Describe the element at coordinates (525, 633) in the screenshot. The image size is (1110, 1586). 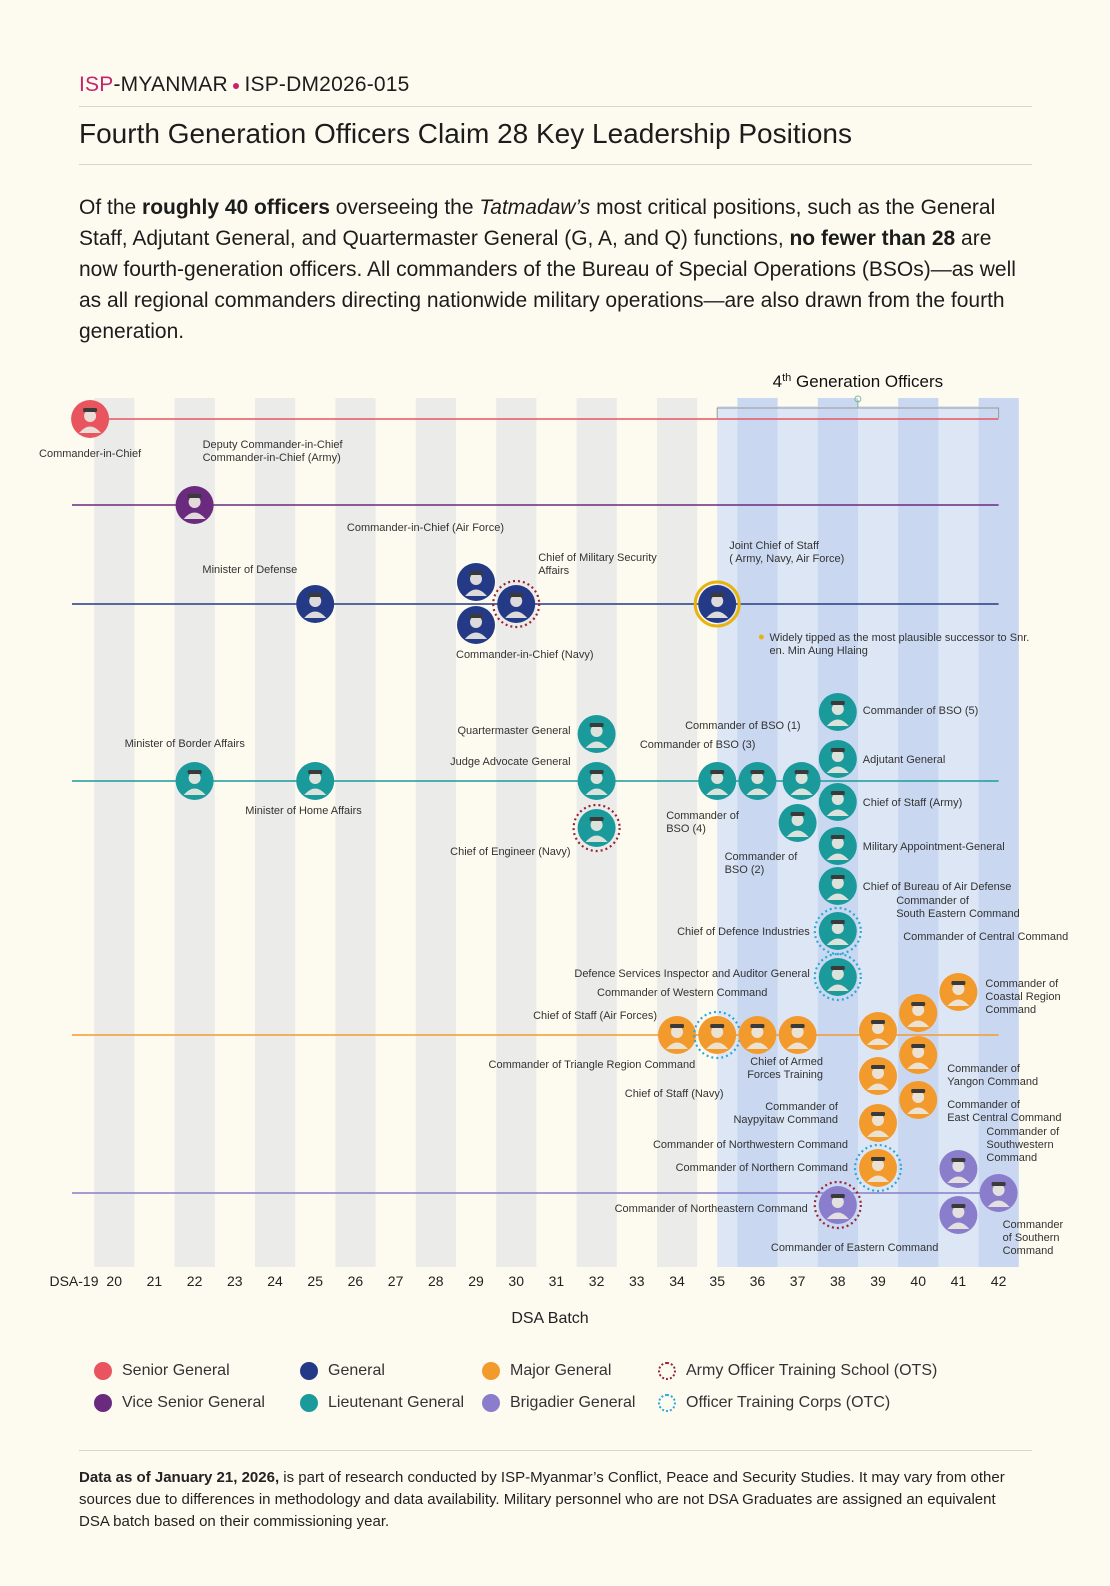
I see `officer-marker: Commander-in-Chief (Navy)` at that location.